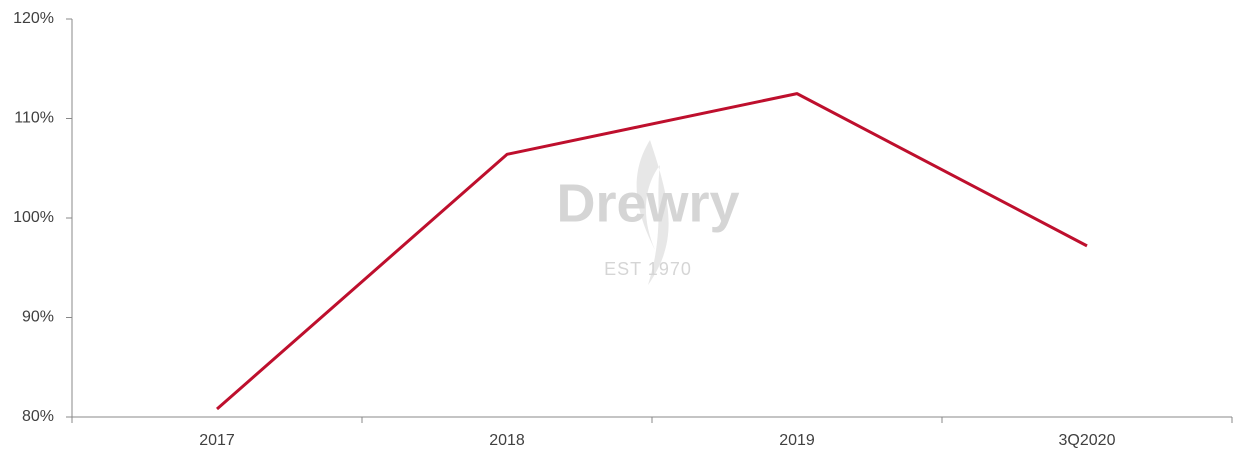 The image size is (1242, 462). I want to click on watermark: Drewry EST 1970, so click(648, 212).